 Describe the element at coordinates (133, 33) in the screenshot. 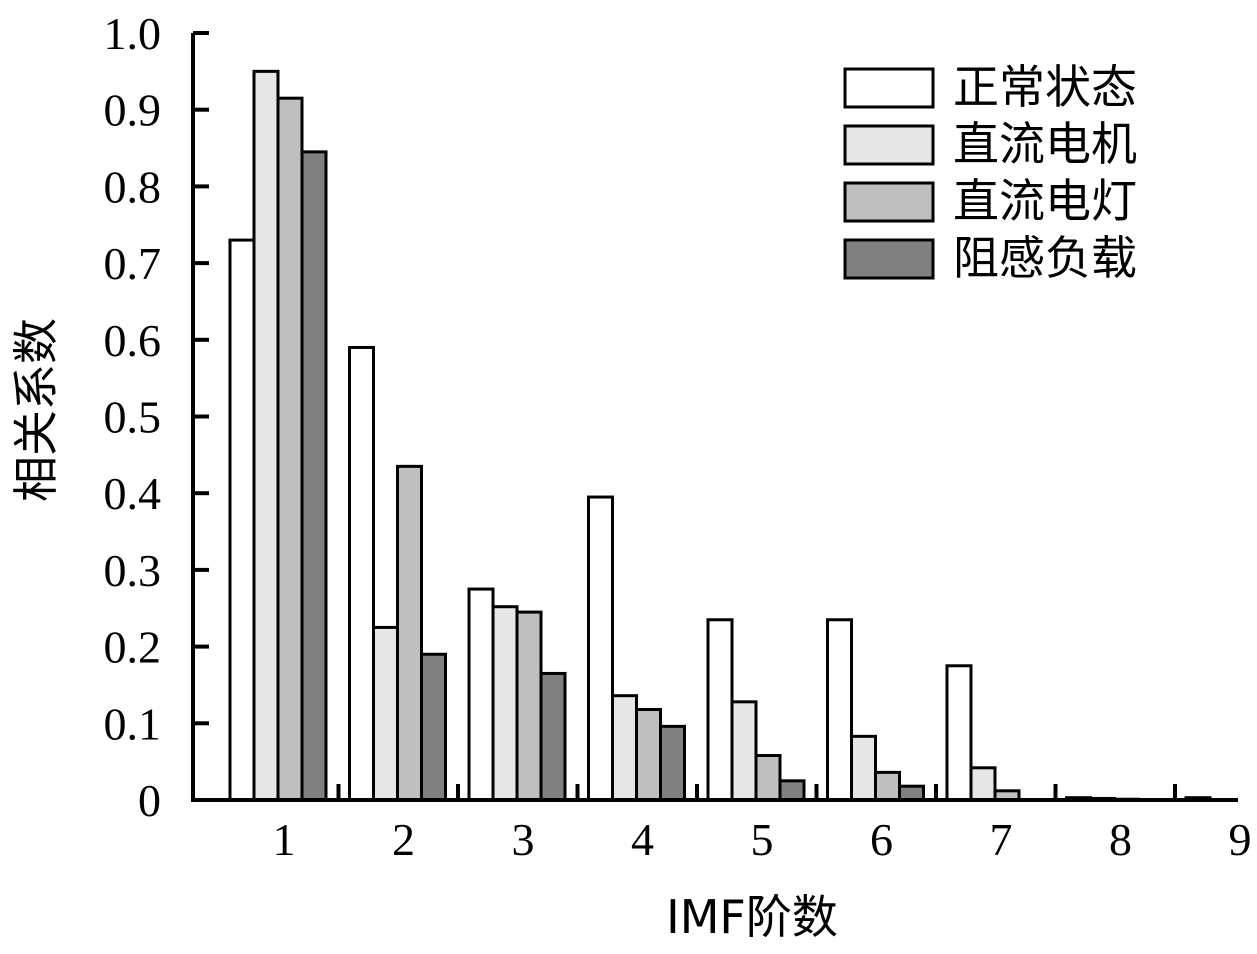

I see `y-tick-label: 1.0` at that location.